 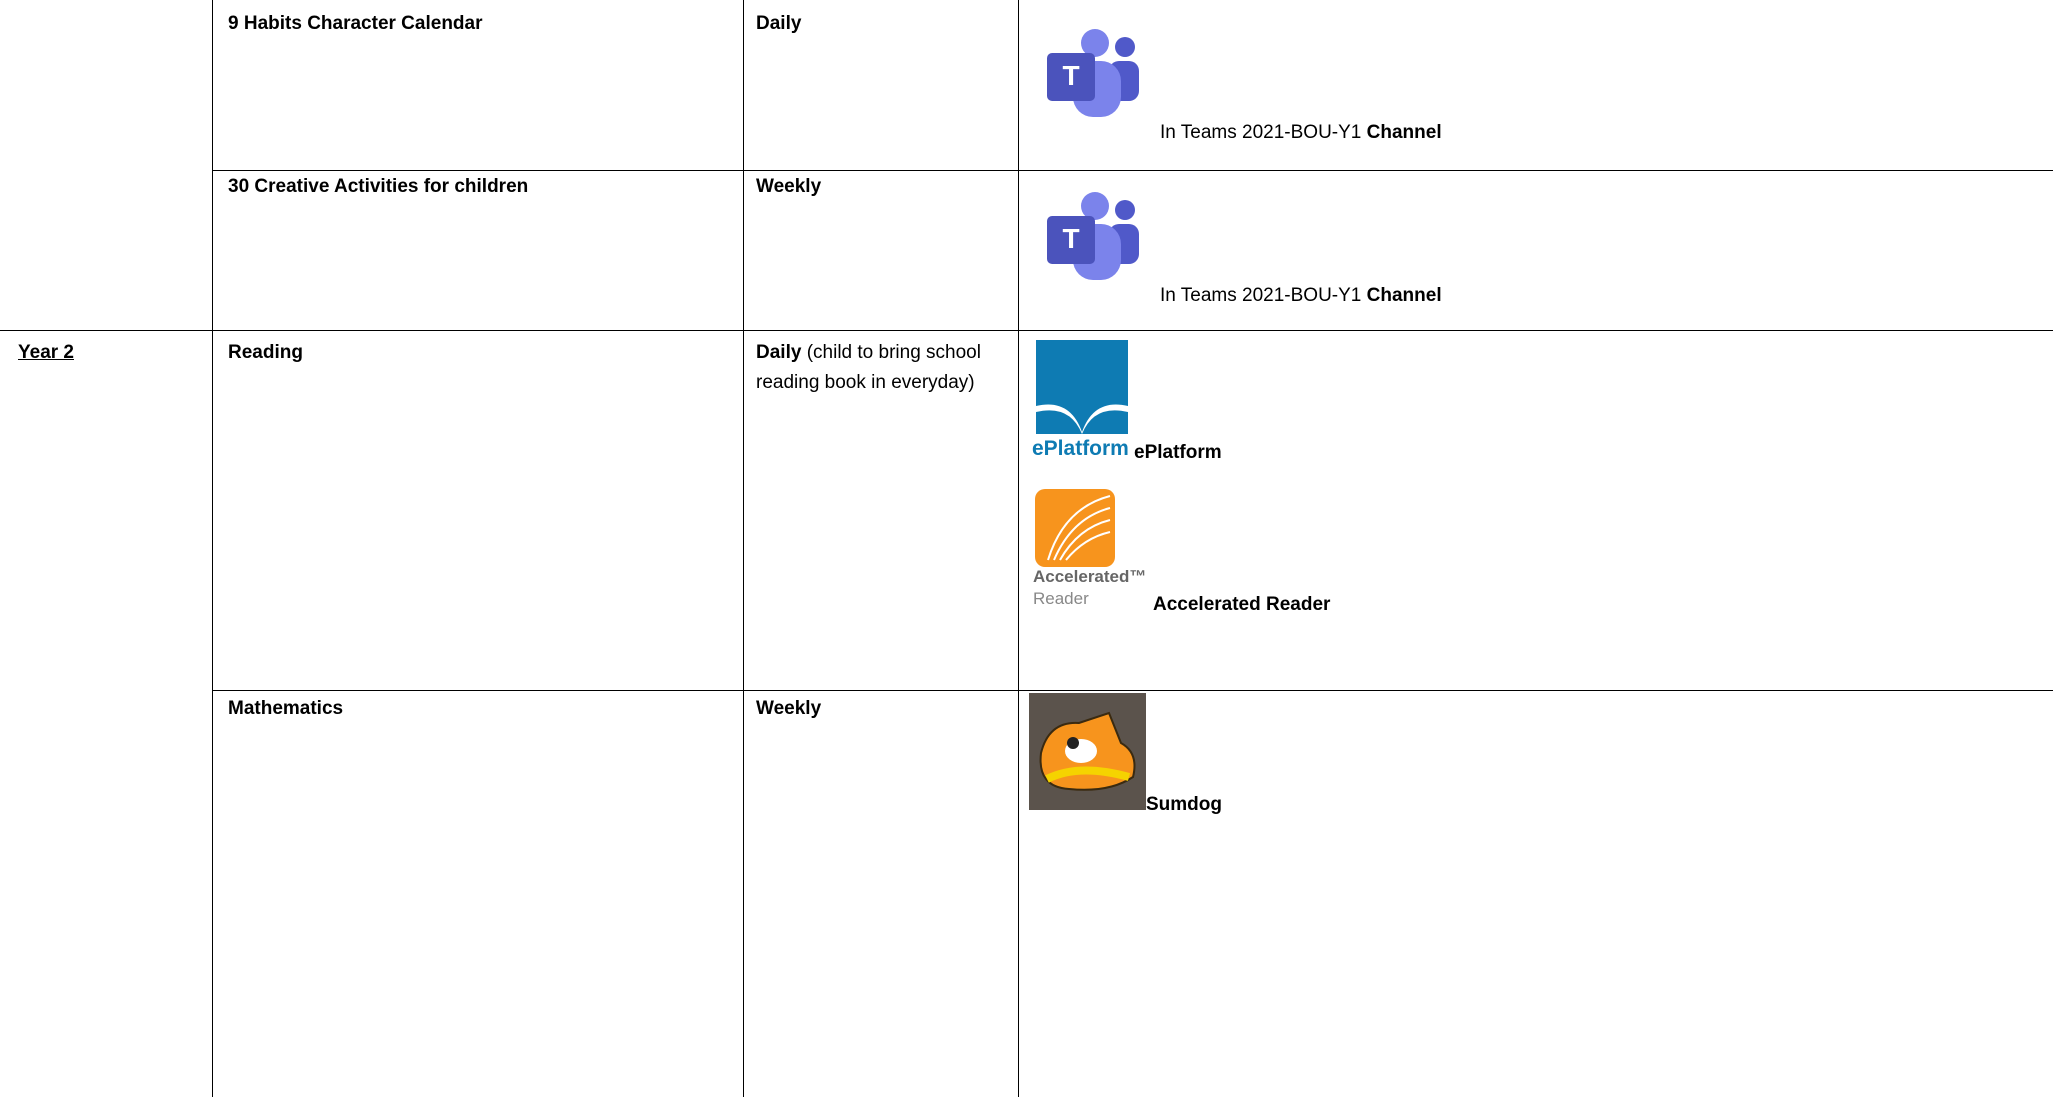 I want to click on activity: Reading, so click(x=265, y=352).